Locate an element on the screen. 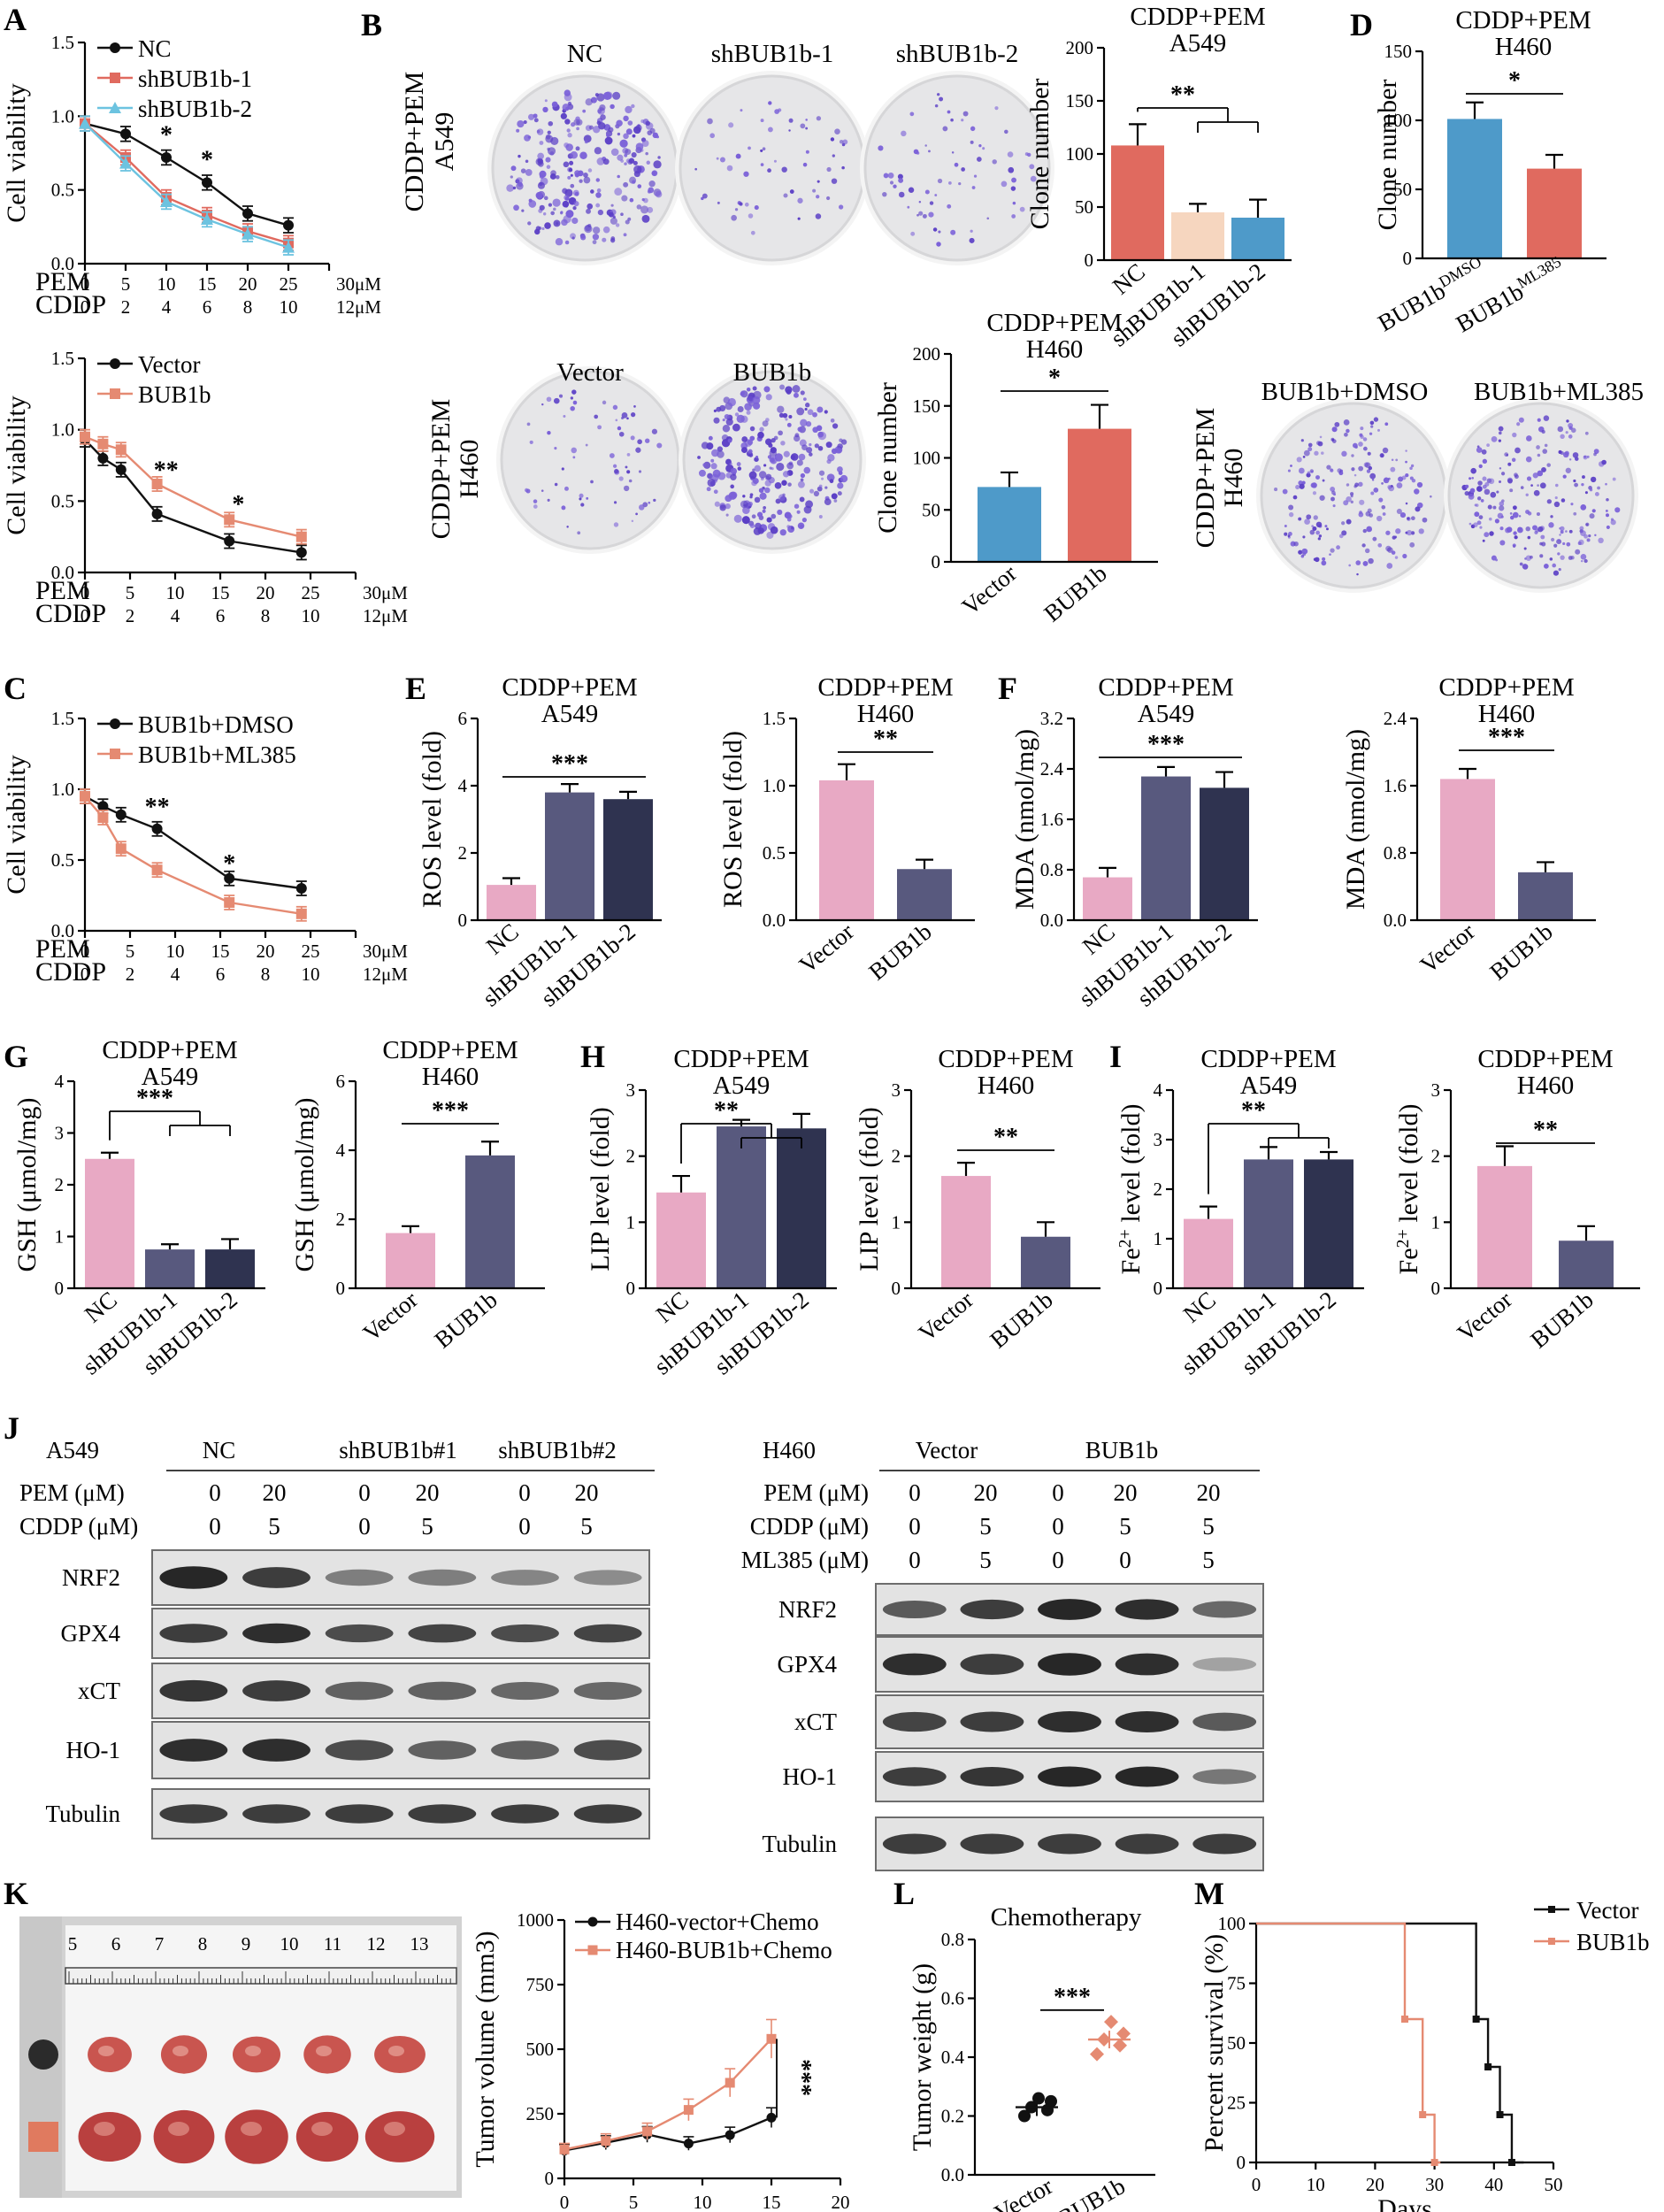  category-label: BUB1b is located at coordinates (1092, 2192).